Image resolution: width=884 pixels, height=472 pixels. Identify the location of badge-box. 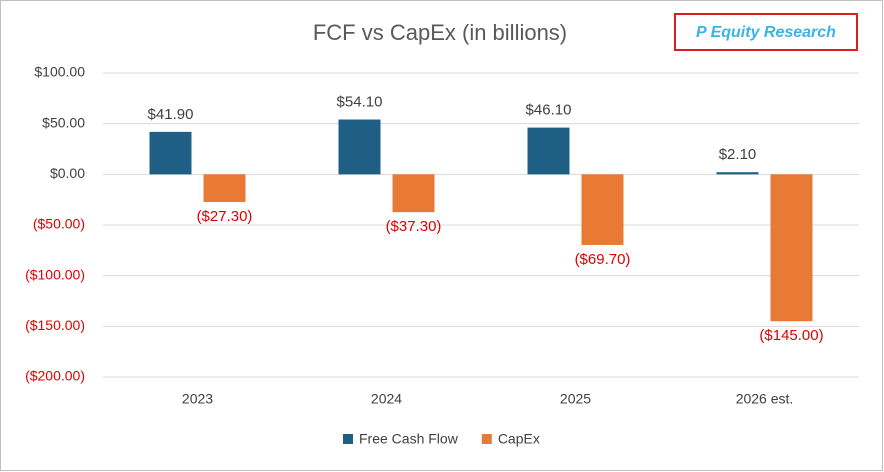
(766, 32).